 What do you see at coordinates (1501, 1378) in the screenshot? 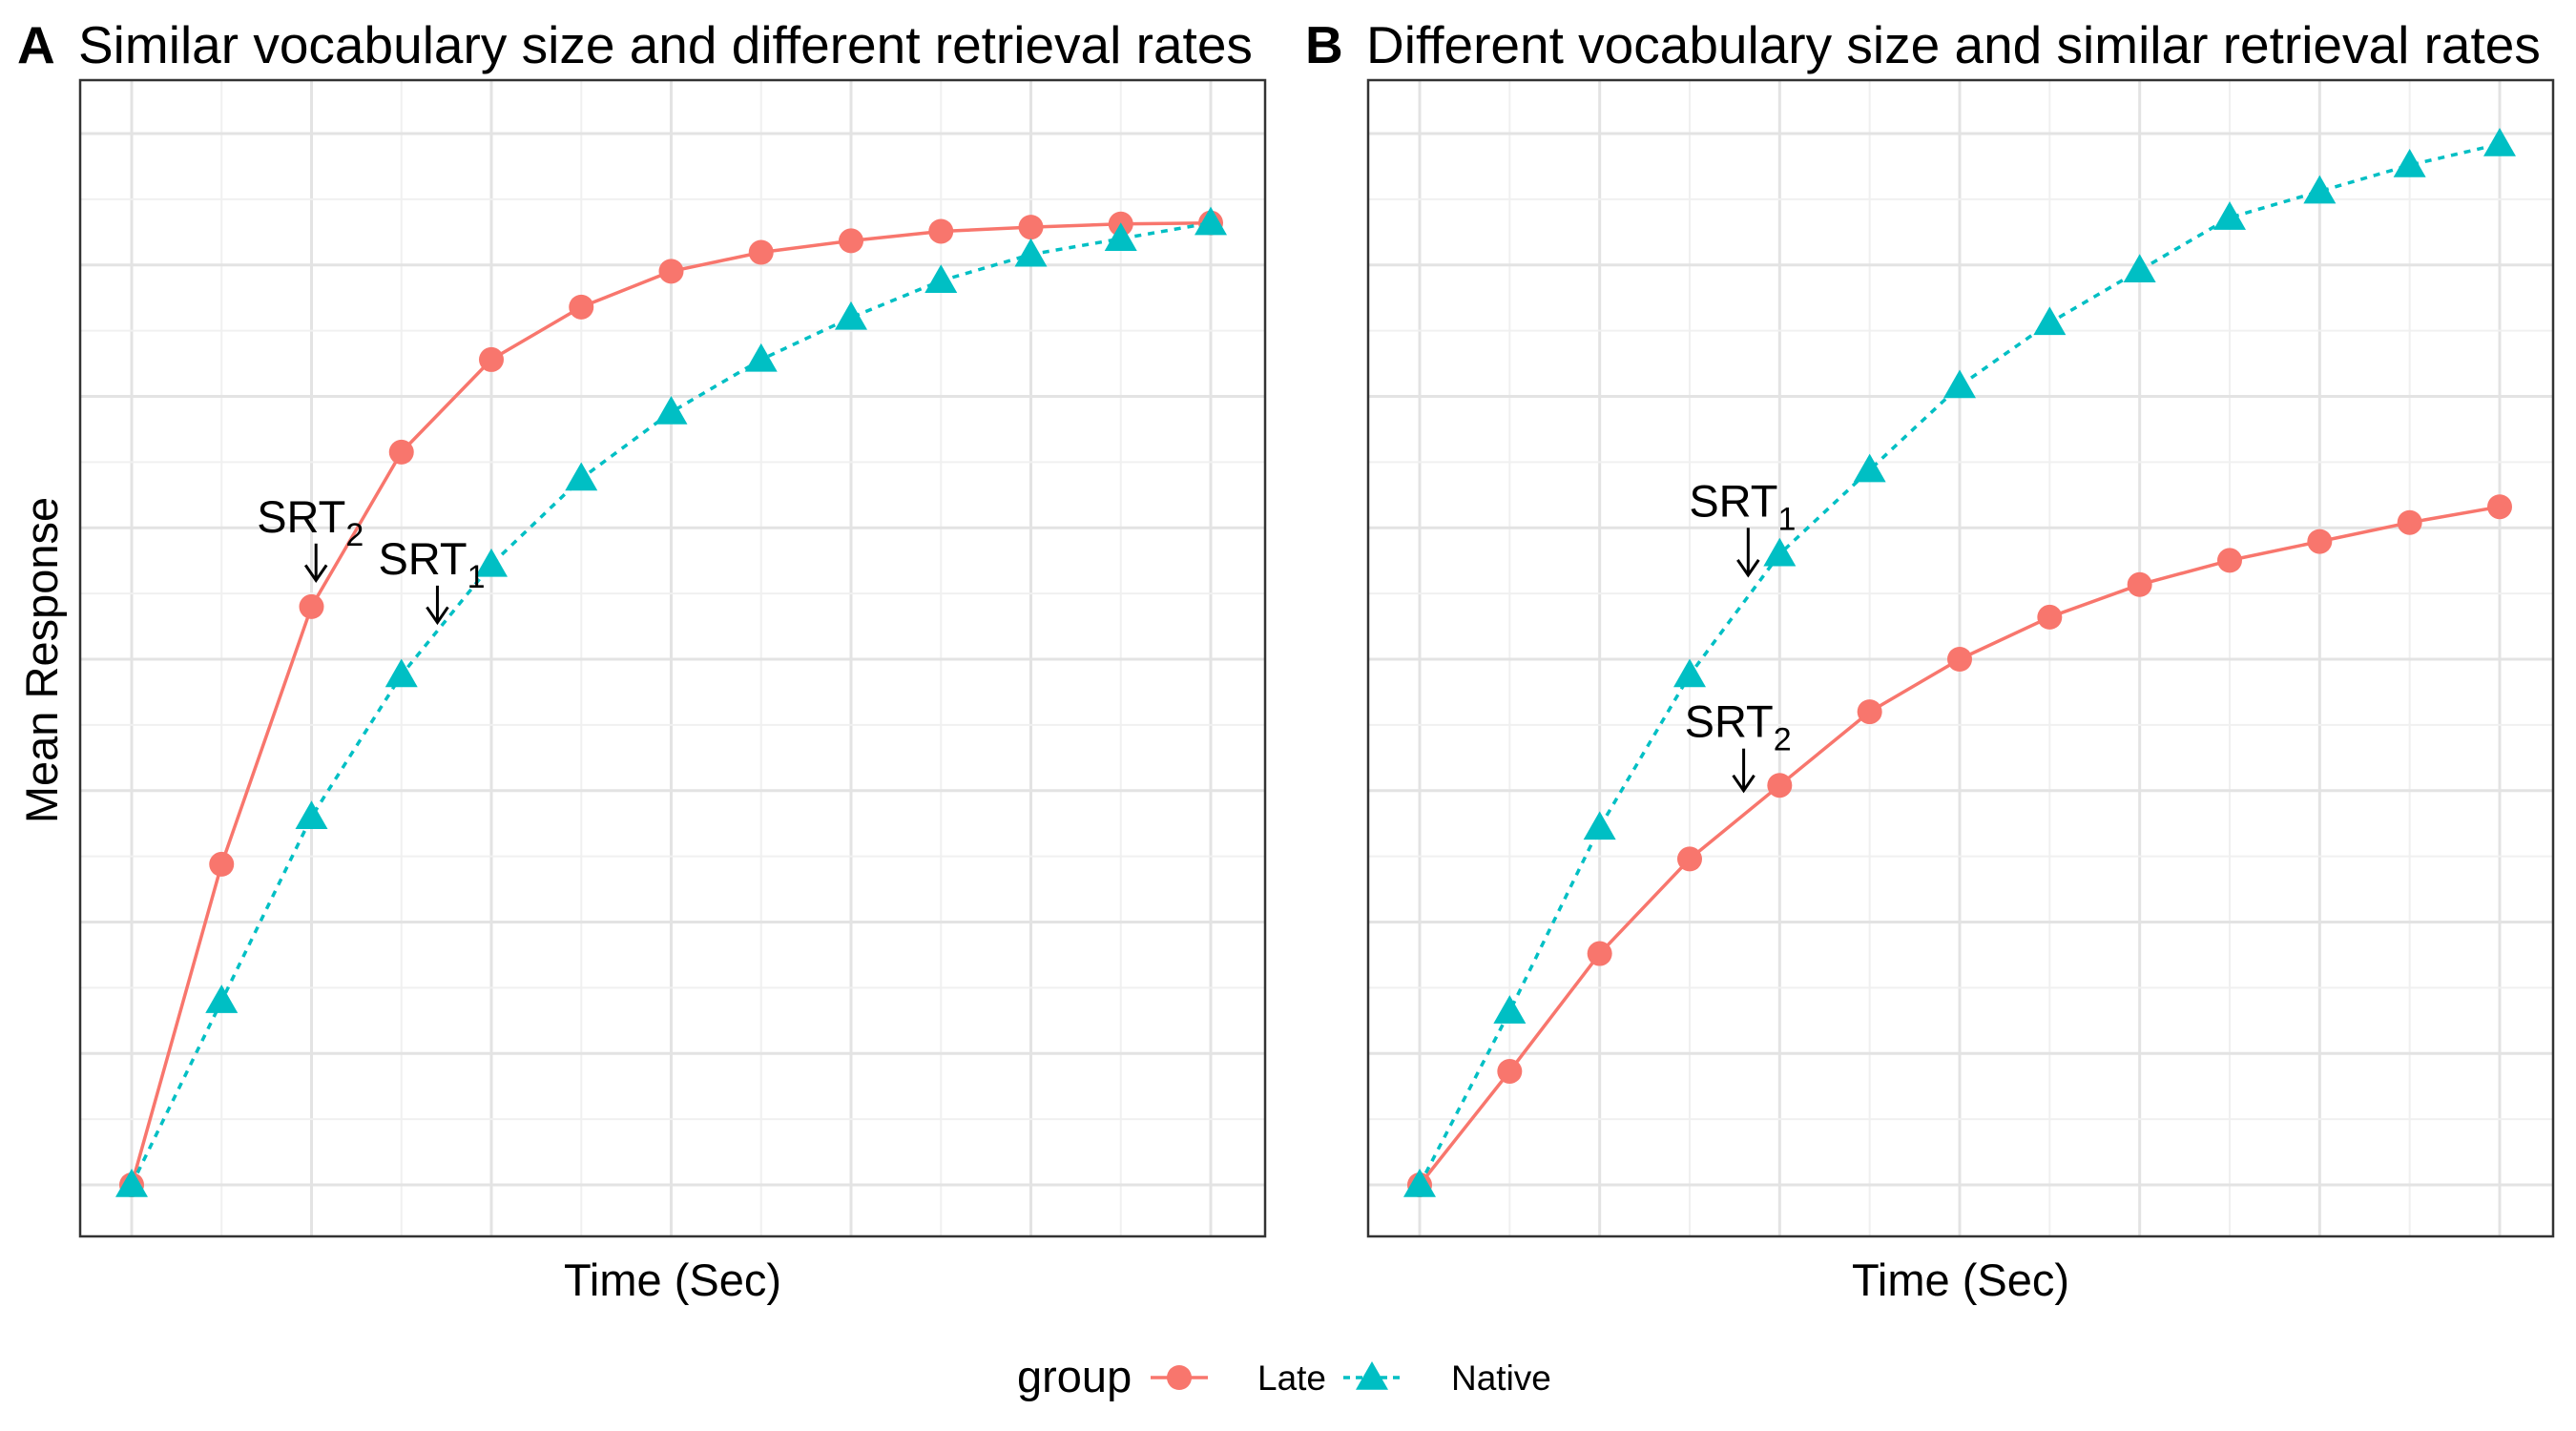
I see `legend-label-native: Native` at bounding box center [1501, 1378].